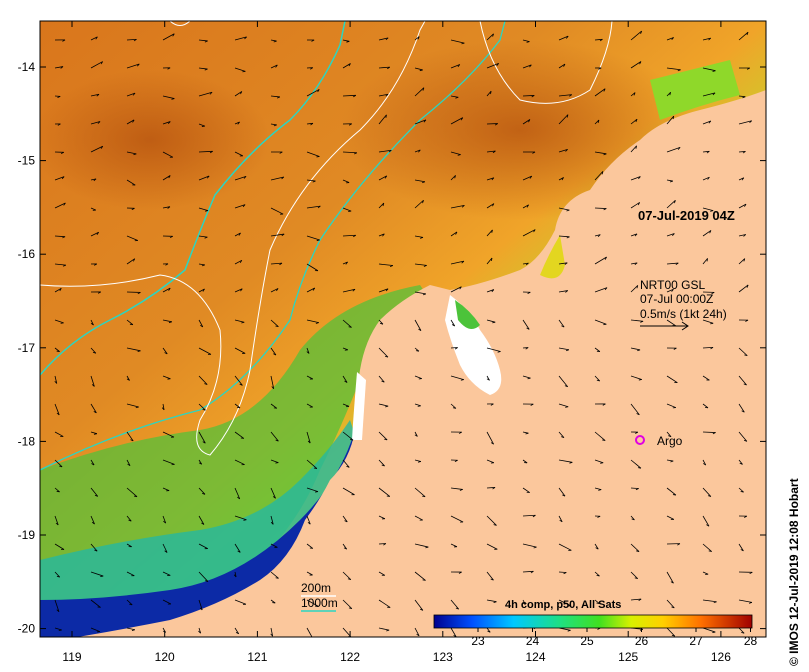 The image size is (809, 672). I want to click on lat-tick-label: -18, so click(27, 441).